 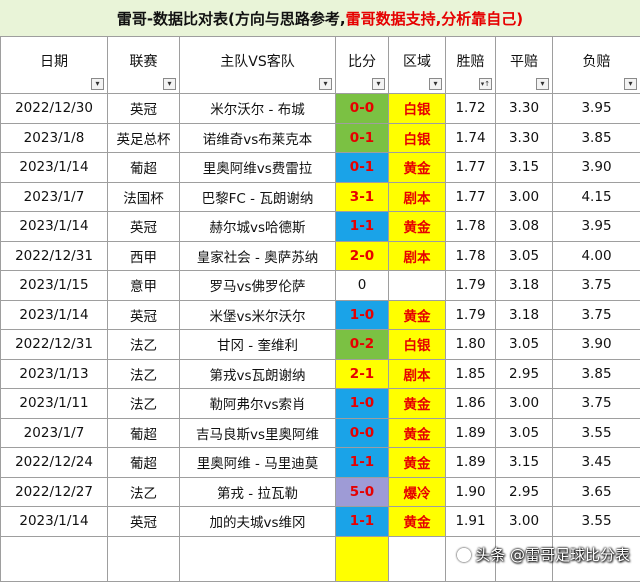 What do you see at coordinates (258, 138) in the screenshot?
I see `cell-match: 诺维奇vs布莱克本` at bounding box center [258, 138].